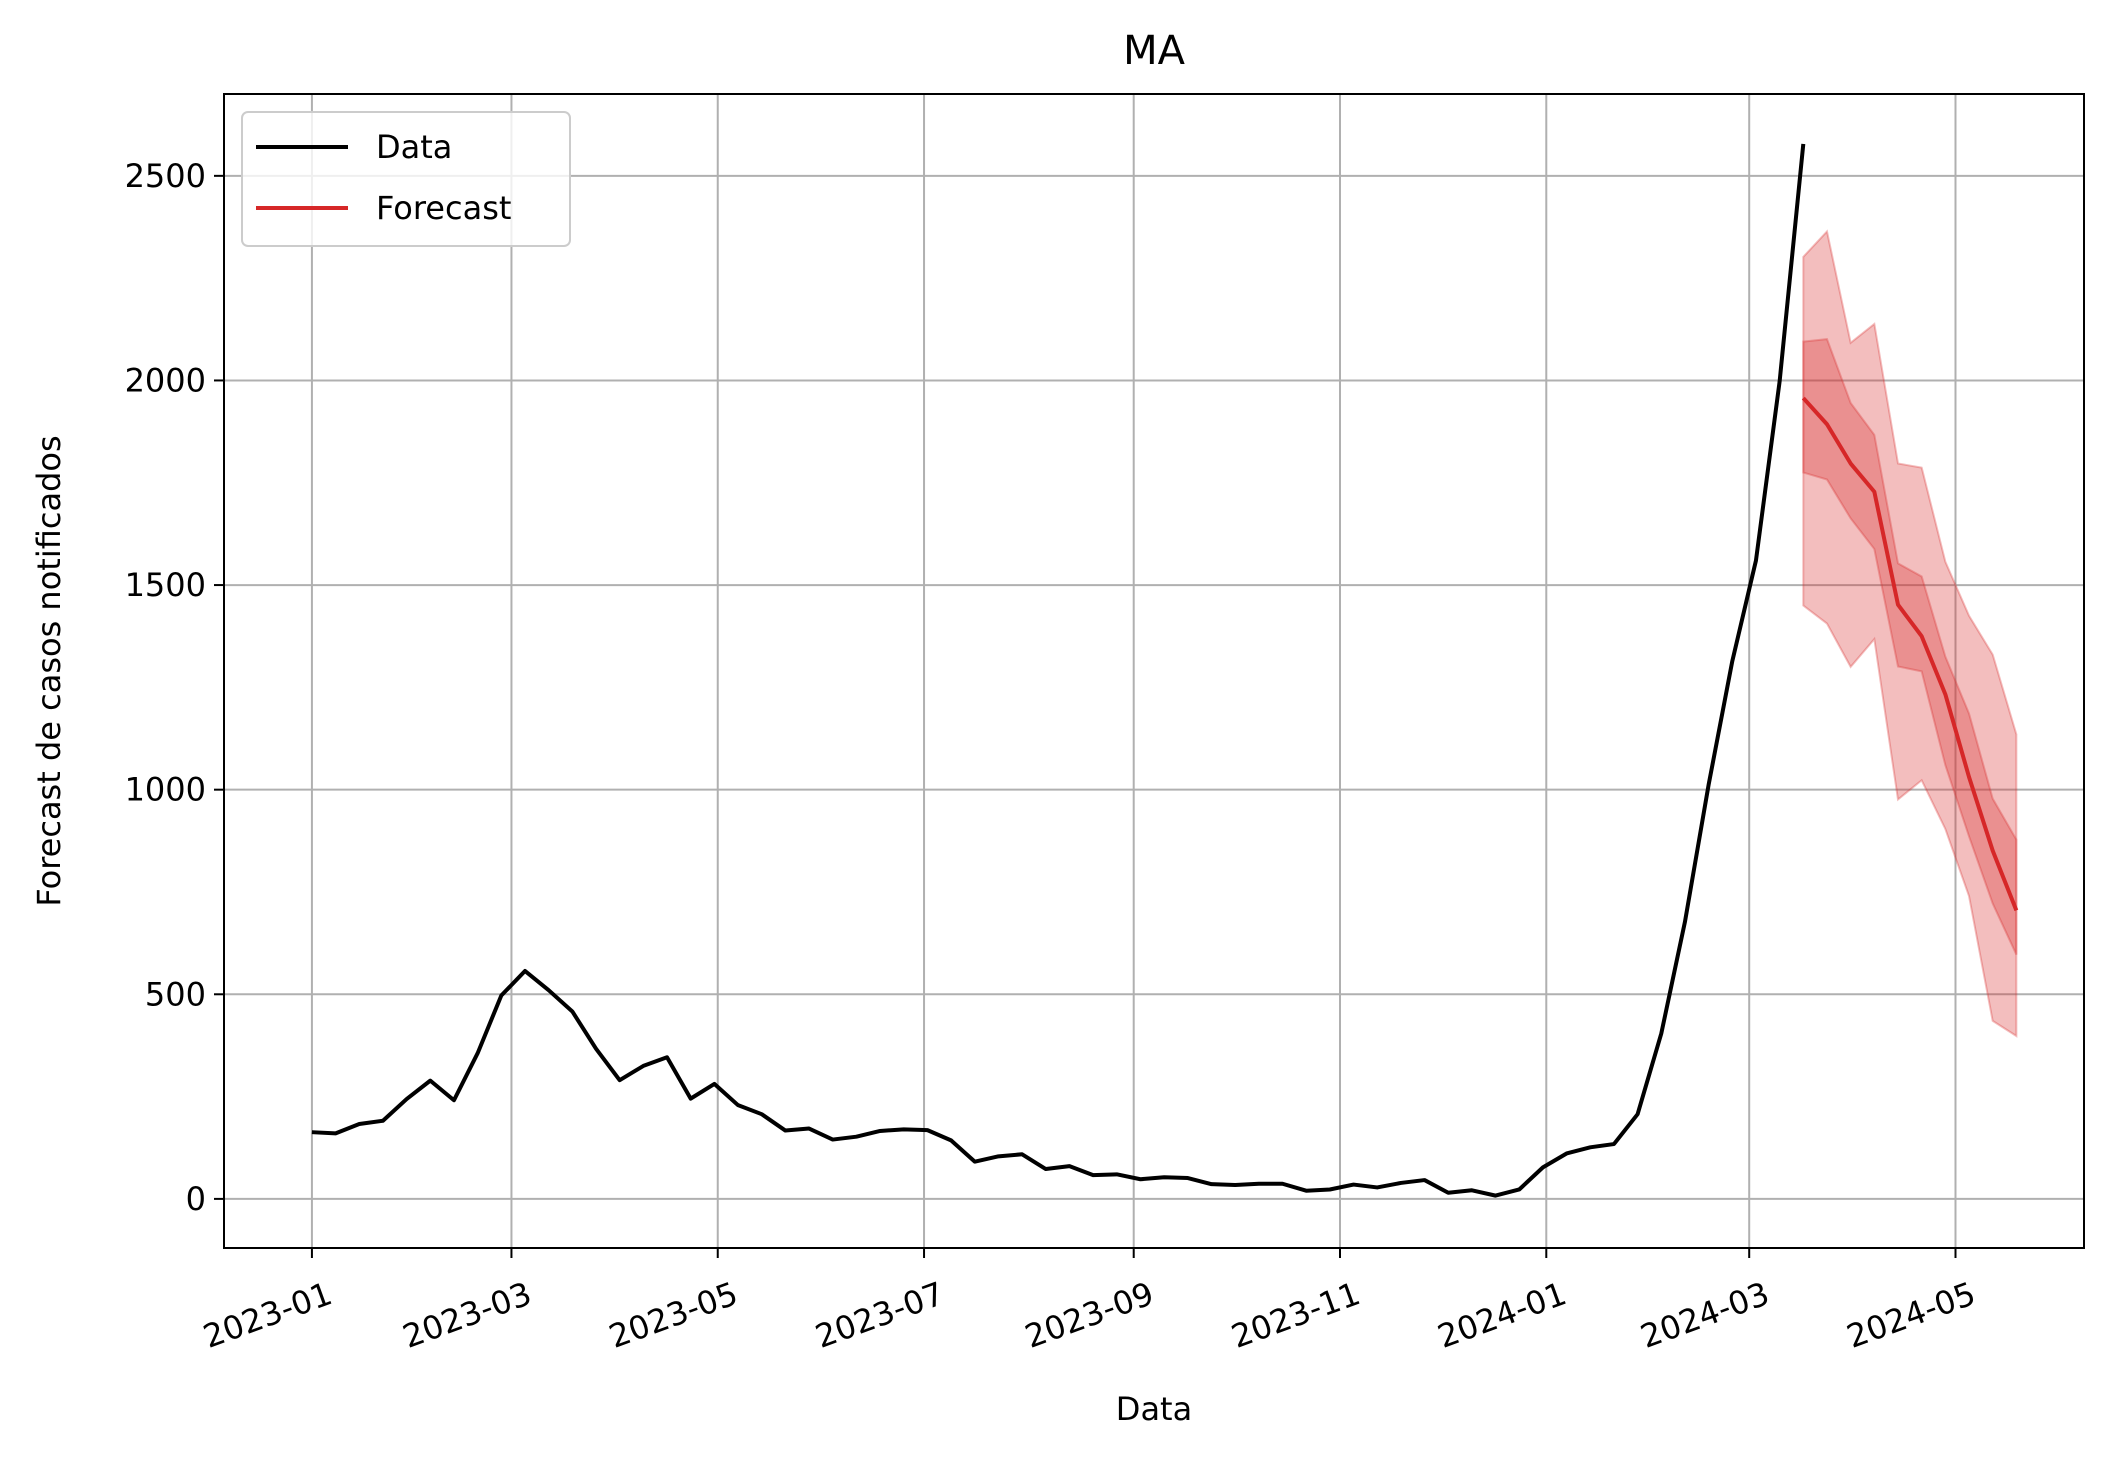 This screenshot has height=1460, width=2111. I want to click on y-tick-label: 1500, so click(165, 585).